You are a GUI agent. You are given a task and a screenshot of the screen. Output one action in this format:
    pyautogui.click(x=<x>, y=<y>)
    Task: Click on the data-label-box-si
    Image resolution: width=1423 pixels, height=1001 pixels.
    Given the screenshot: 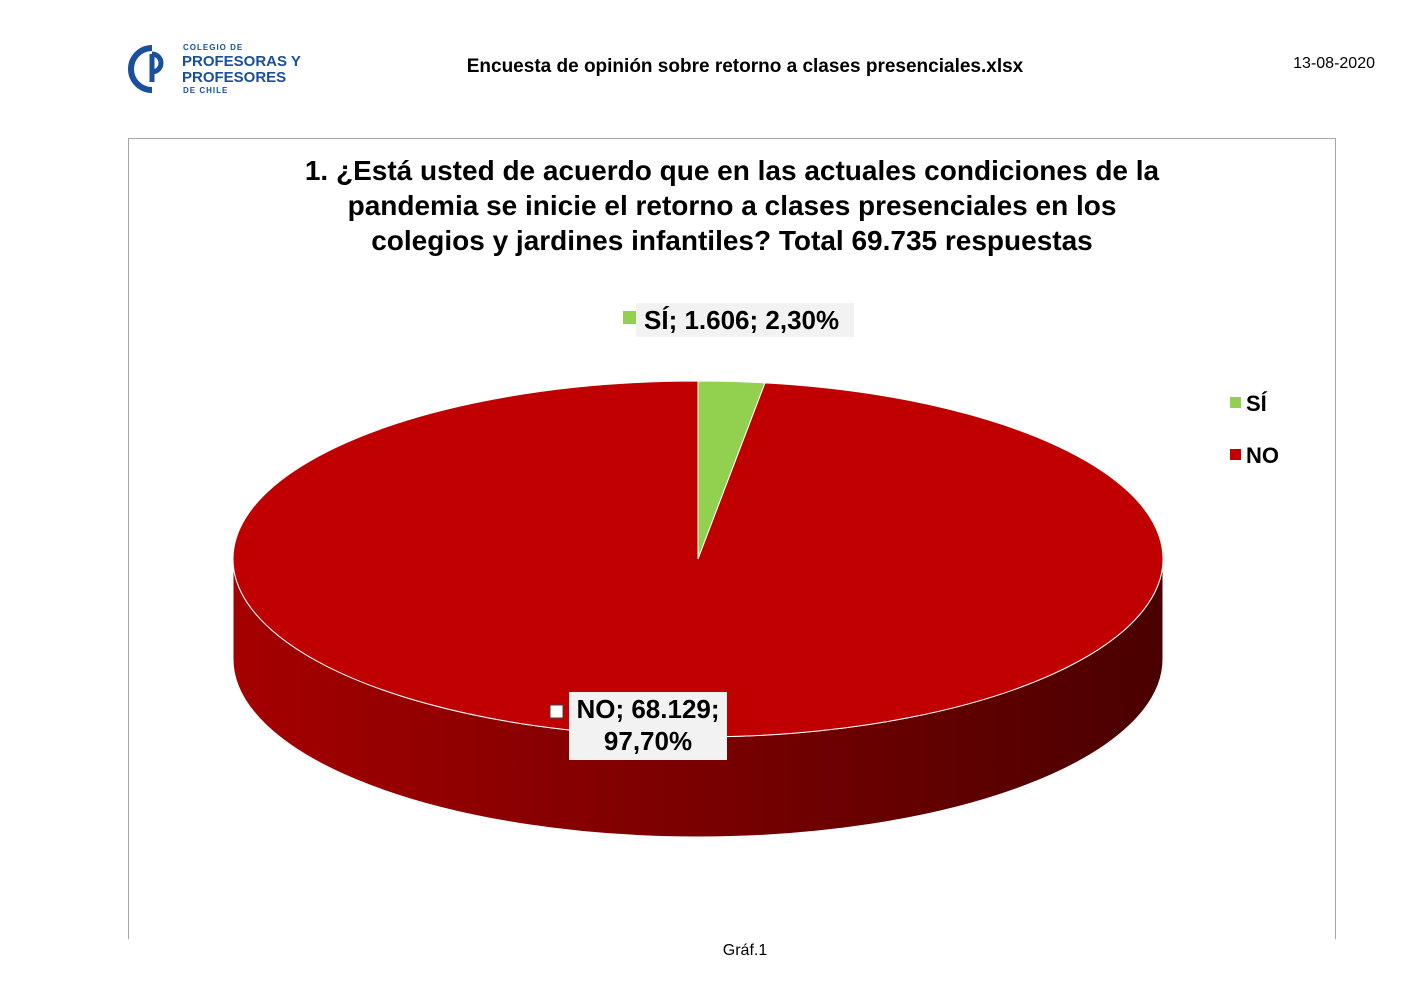 What is the action you would take?
    pyautogui.click(x=745, y=320)
    